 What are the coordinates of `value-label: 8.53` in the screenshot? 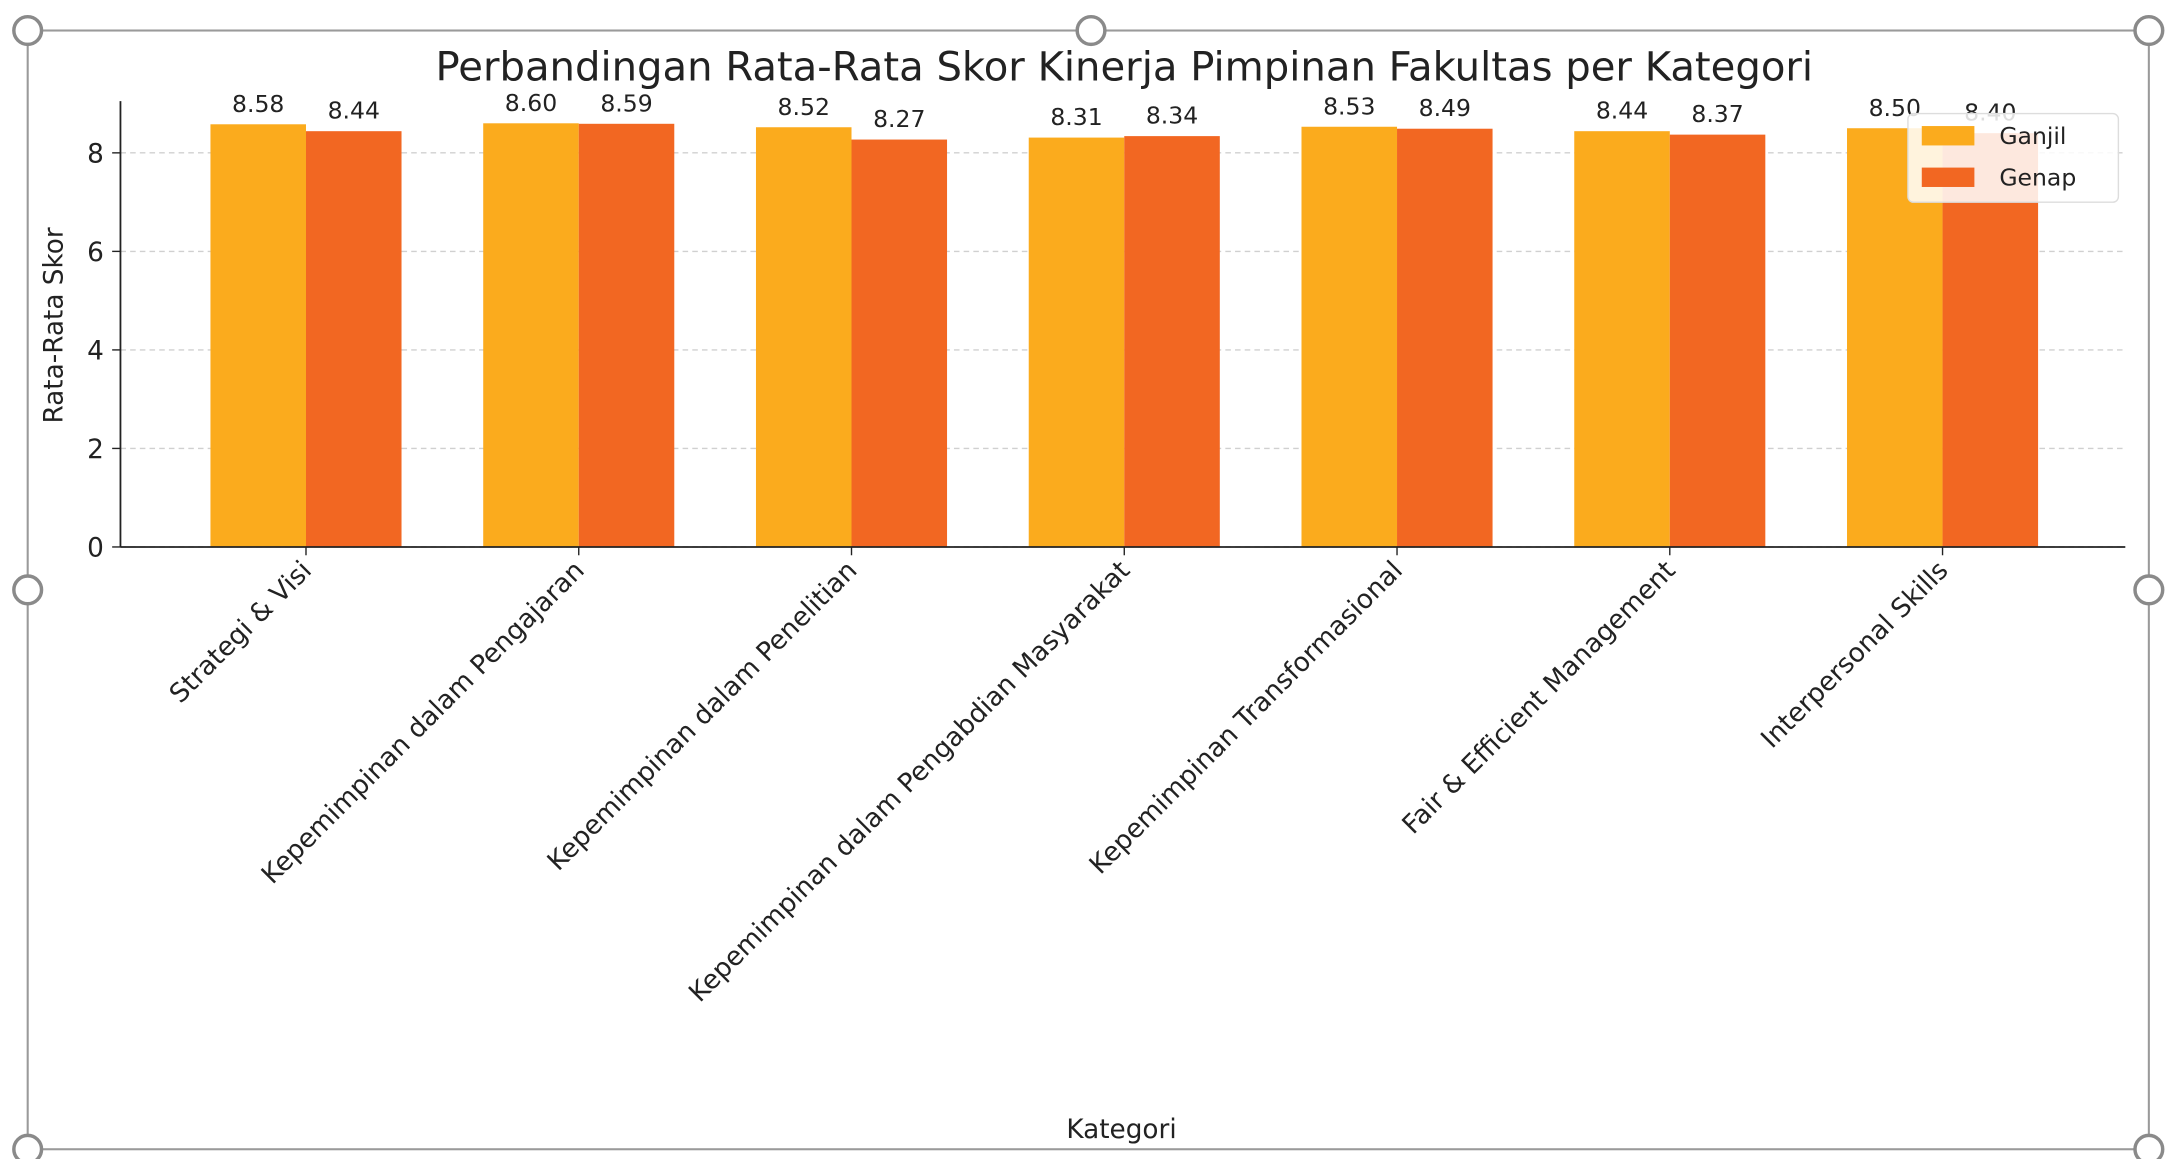 It's located at (1349, 106).